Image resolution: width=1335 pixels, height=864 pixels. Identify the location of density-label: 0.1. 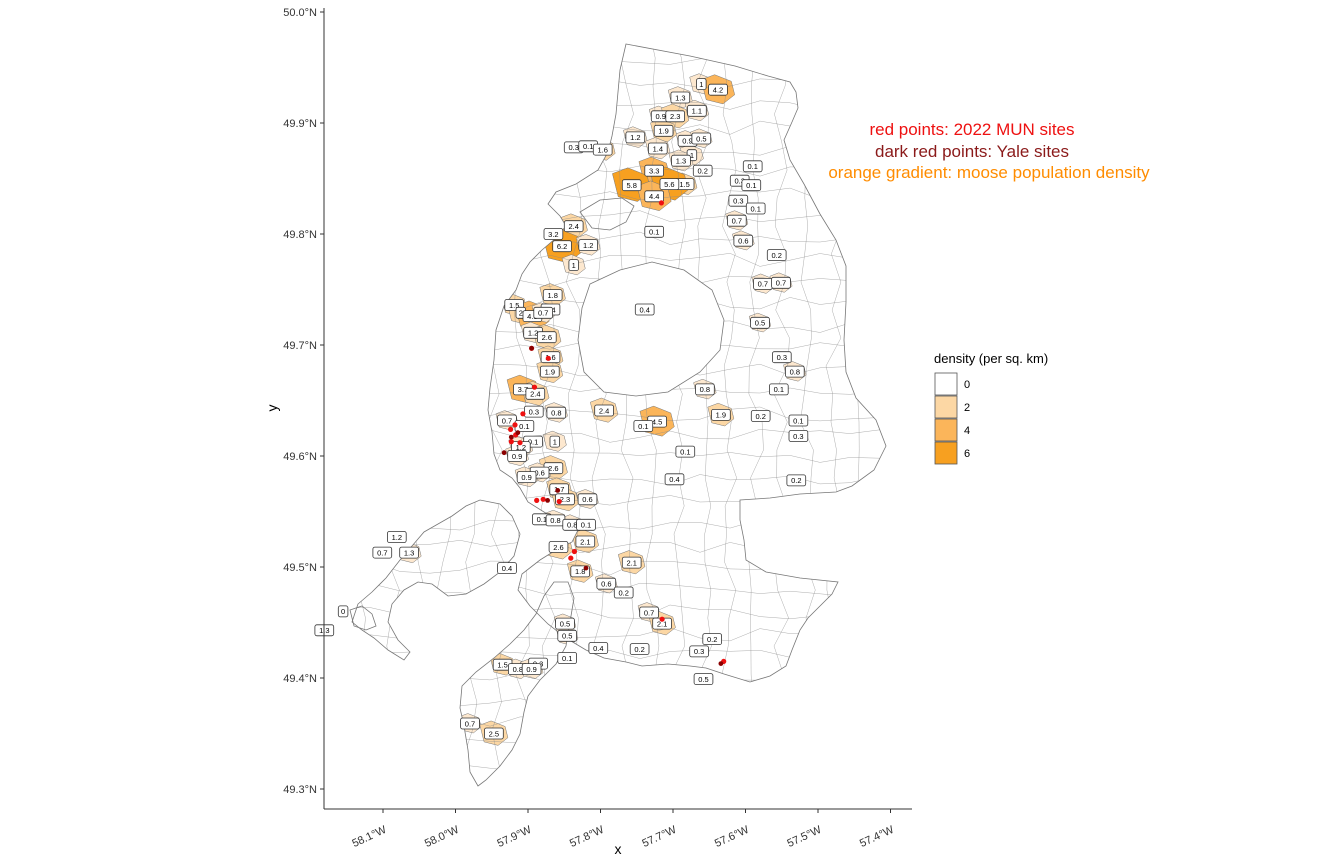
(567, 658).